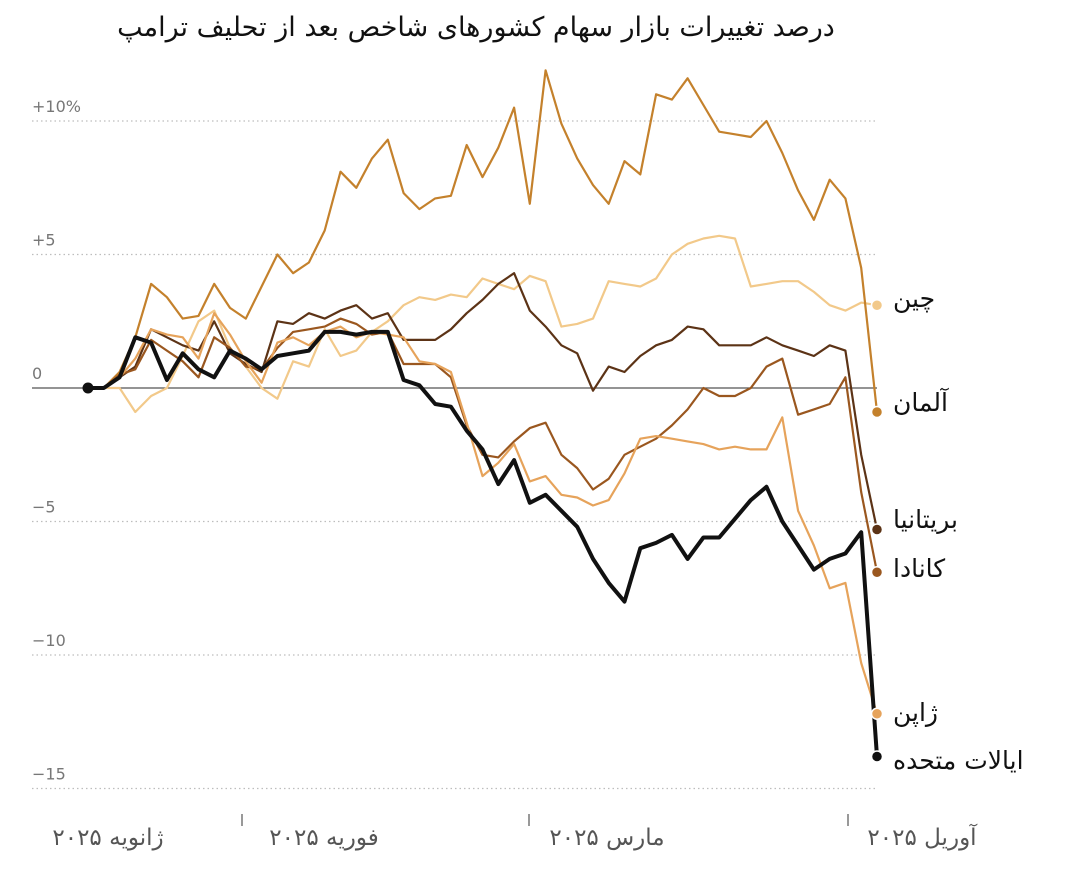 This screenshot has width=1080, height=871. I want to click on series-labels: چین آلمان بریتانیا کانادا ژاپن ایالات متحده, so click(958, 529).